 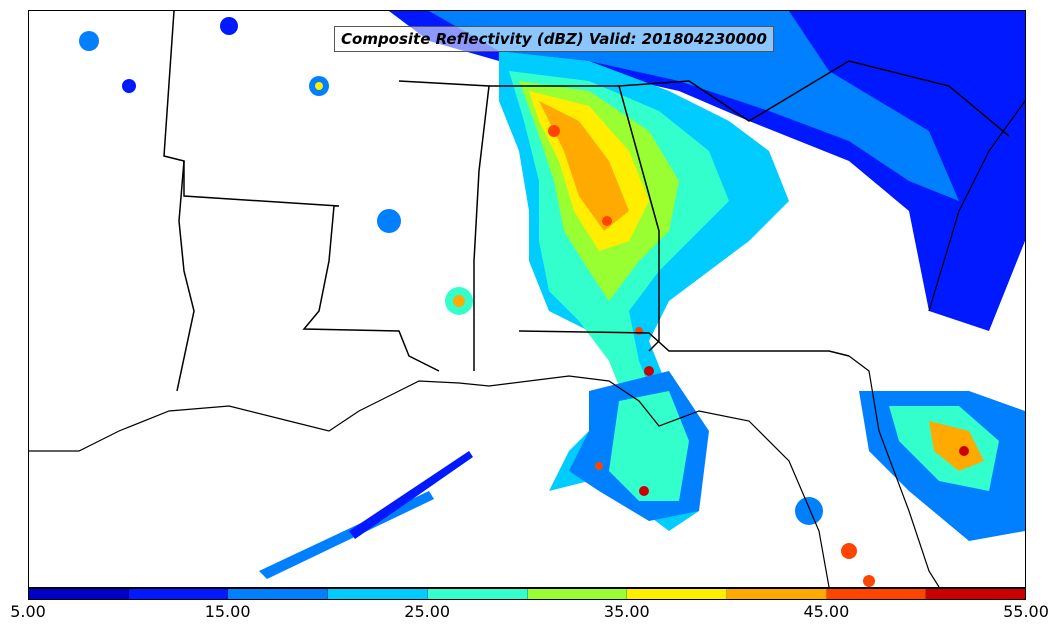 I want to click on colorbar, so click(x=527, y=594).